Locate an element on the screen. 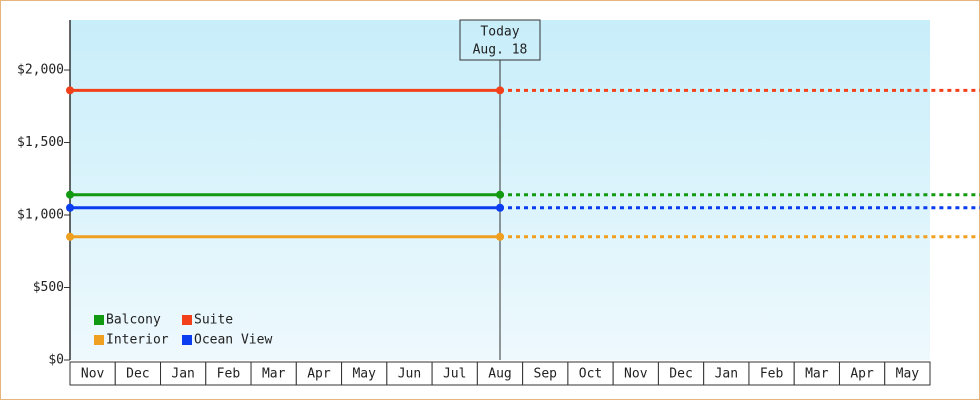  x-category-cell is located at coordinates (907, 373).